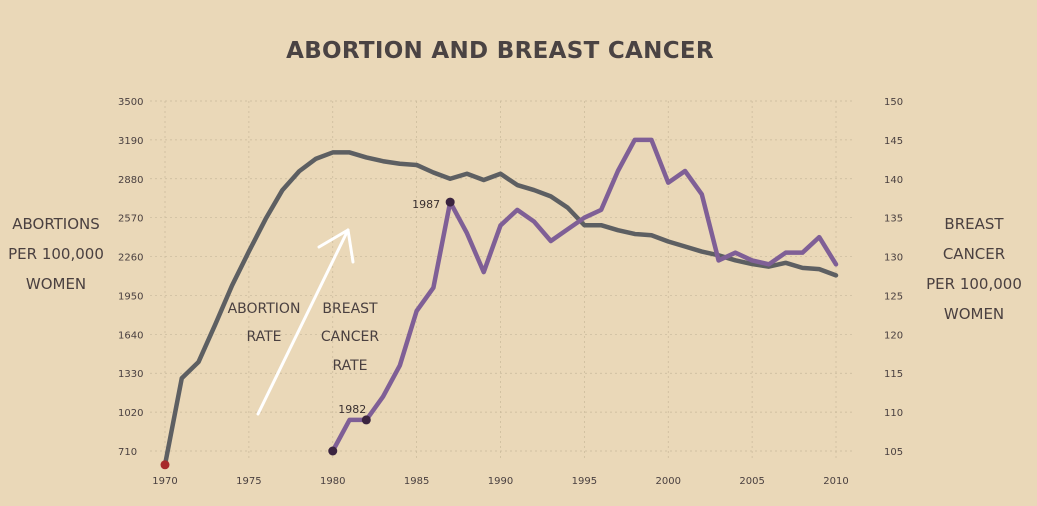  Describe the element at coordinates (127, 452) in the screenshot. I see `y-left-tick-label: 710` at that location.